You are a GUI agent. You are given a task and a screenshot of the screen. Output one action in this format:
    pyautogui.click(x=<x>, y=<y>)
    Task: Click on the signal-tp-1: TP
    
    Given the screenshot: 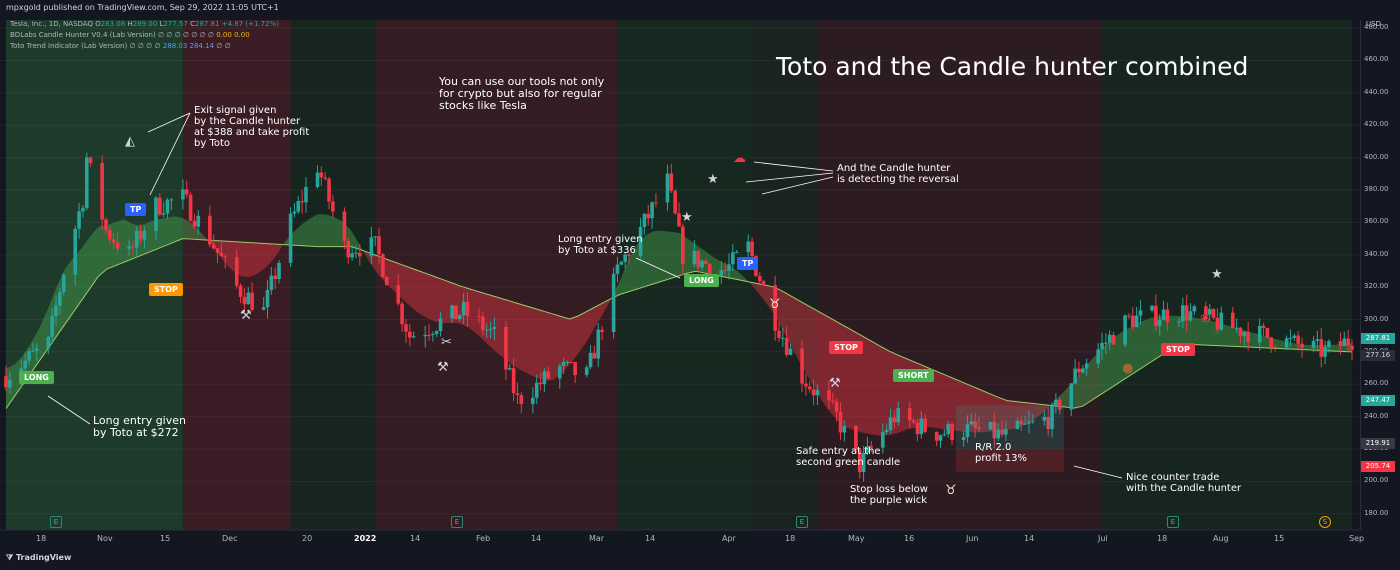 What is the action you would take?
    pyautogui.click(x=136, y=209)
    